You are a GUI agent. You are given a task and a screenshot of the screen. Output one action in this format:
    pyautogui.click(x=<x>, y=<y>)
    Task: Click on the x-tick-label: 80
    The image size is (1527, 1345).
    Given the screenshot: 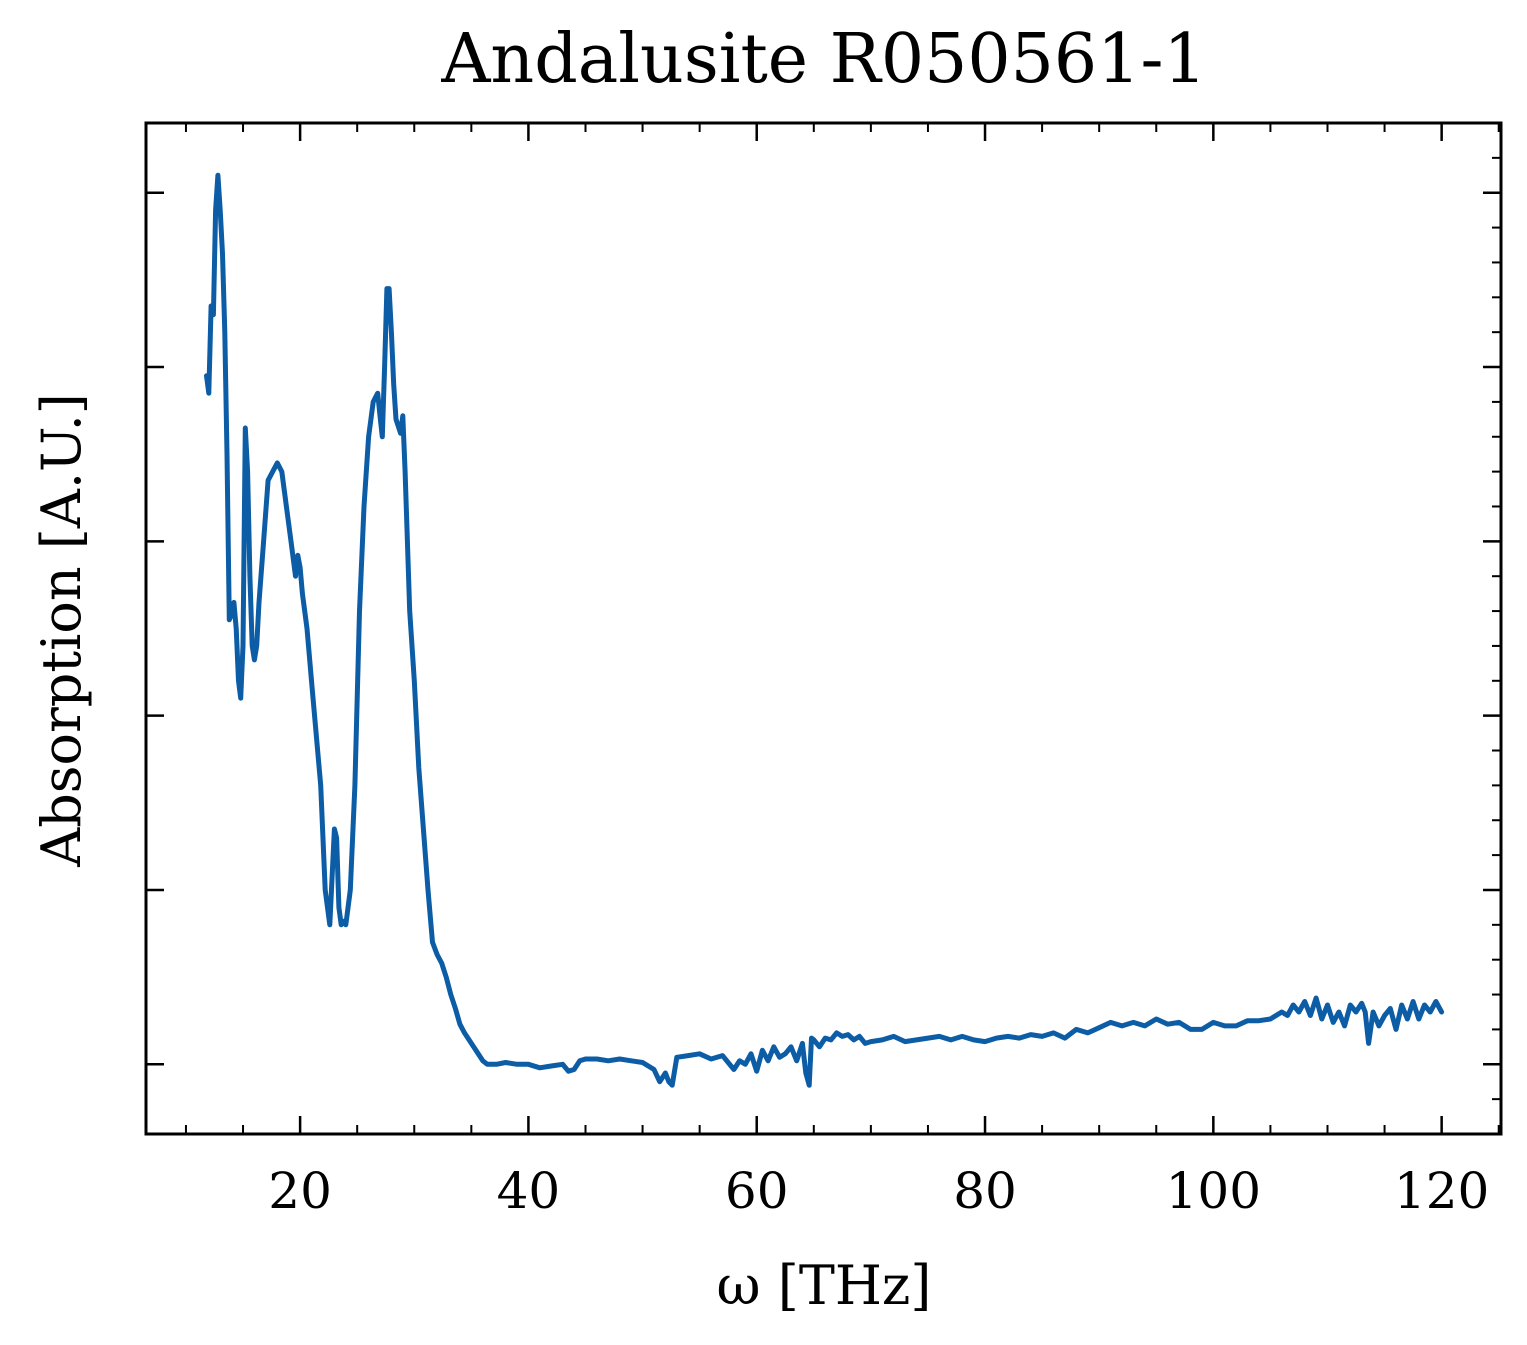 What is the action you would take?
    pyautogui.click(x=985, y=1191)
    